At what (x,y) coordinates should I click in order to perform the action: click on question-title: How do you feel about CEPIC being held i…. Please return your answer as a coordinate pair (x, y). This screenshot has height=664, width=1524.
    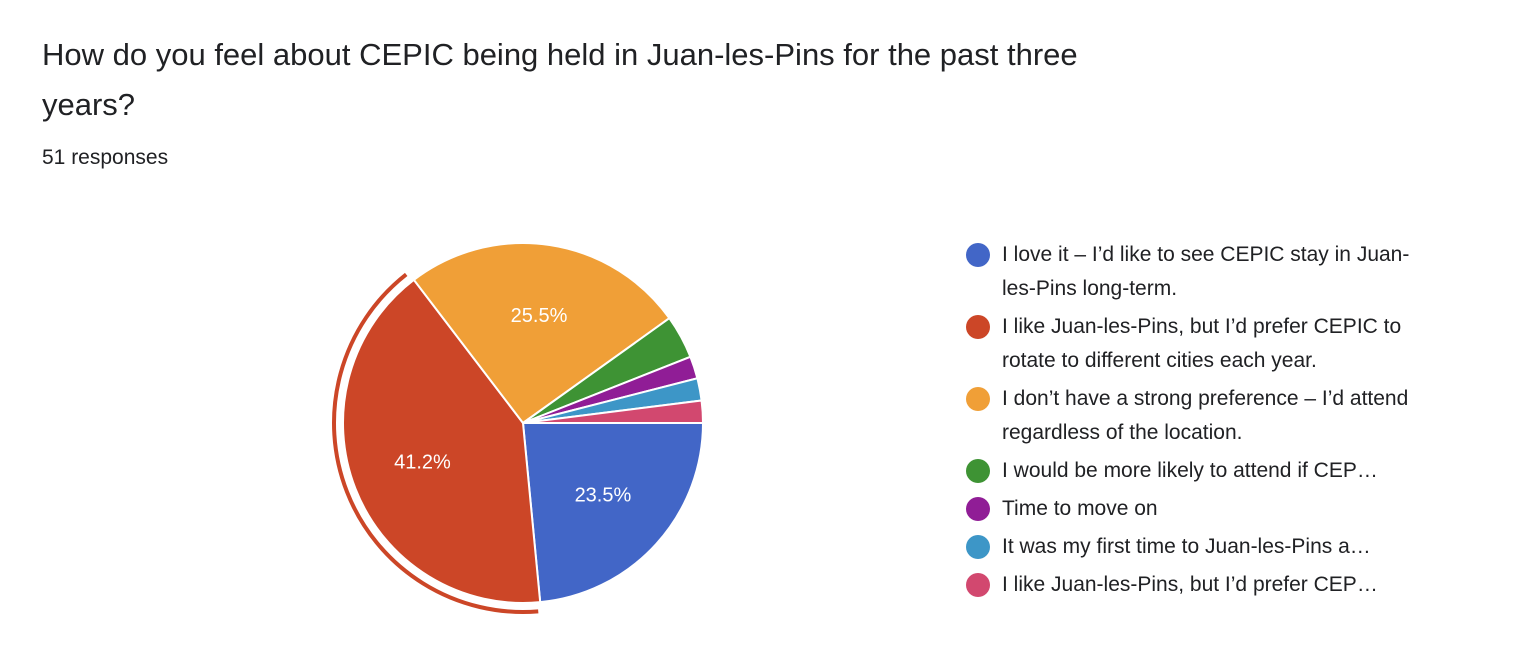
    Looking at the image, I should click on (560, 79).